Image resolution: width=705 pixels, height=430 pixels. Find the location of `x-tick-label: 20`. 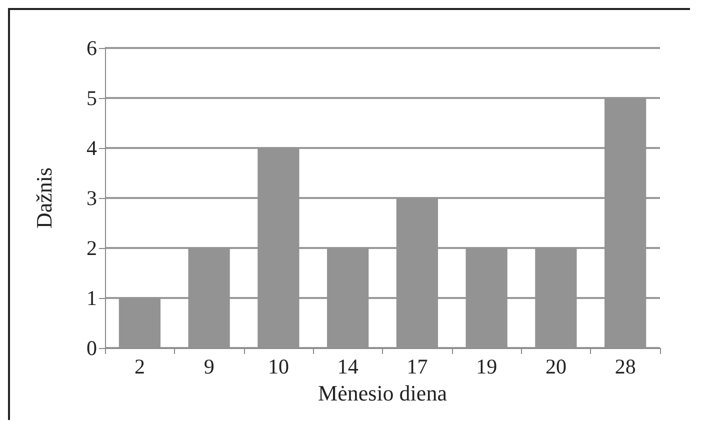

x-tick-label: 20 is located at coordinates (555, 366).